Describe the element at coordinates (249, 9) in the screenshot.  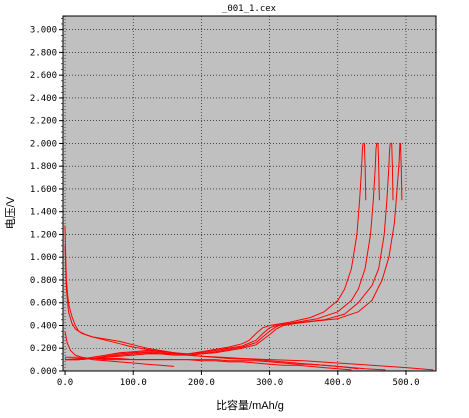
I see `chart-title: _001_1.cex` at that location.